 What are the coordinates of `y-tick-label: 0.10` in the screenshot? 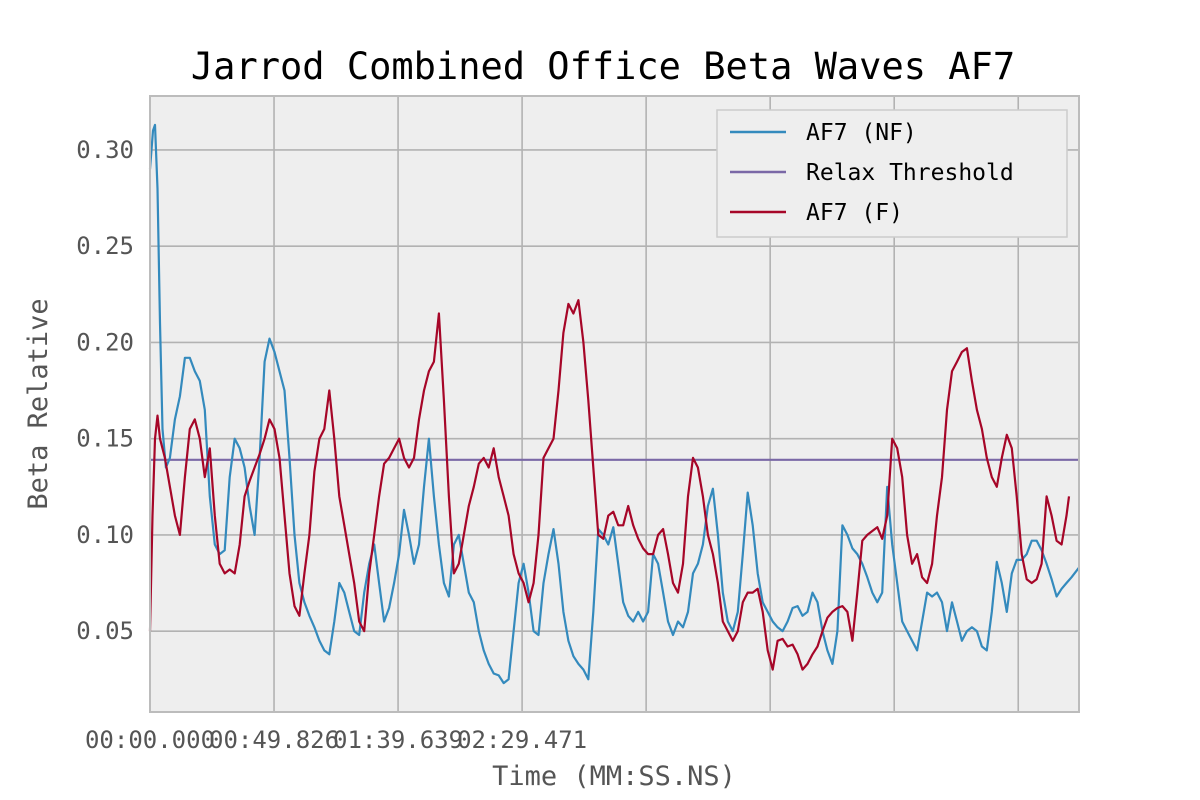 It's located at (105, 535).